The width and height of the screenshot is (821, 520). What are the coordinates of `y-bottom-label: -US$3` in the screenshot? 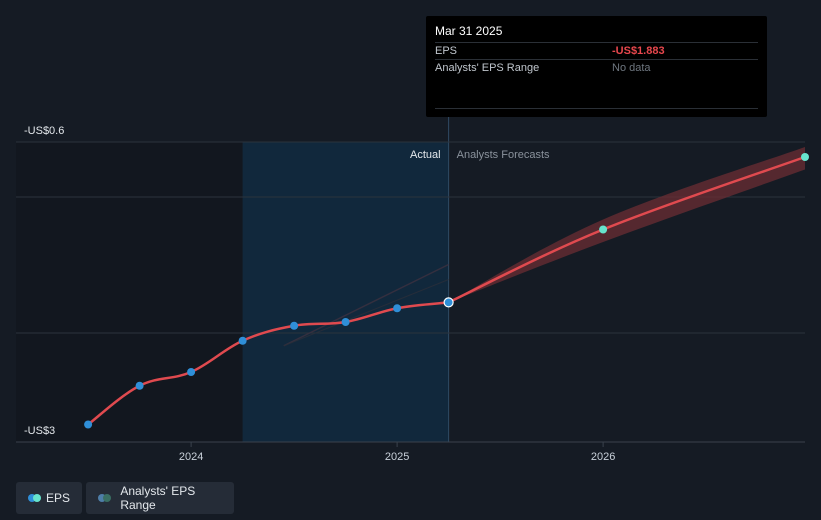 It's located at (39, 431).